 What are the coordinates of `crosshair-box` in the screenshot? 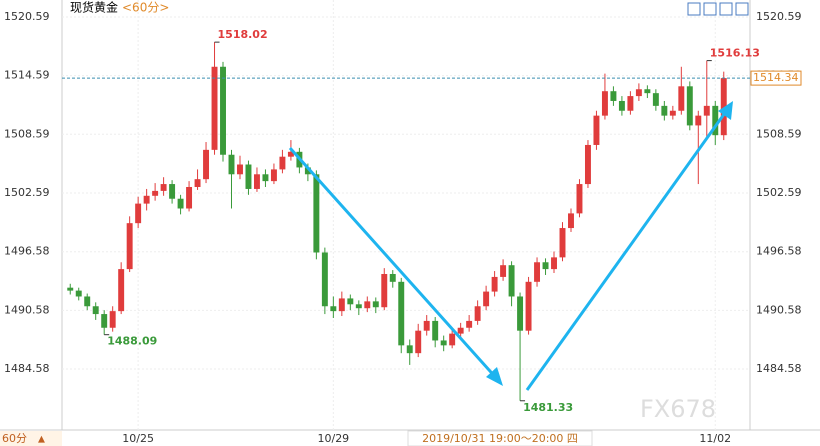 It's located at (500, 438).